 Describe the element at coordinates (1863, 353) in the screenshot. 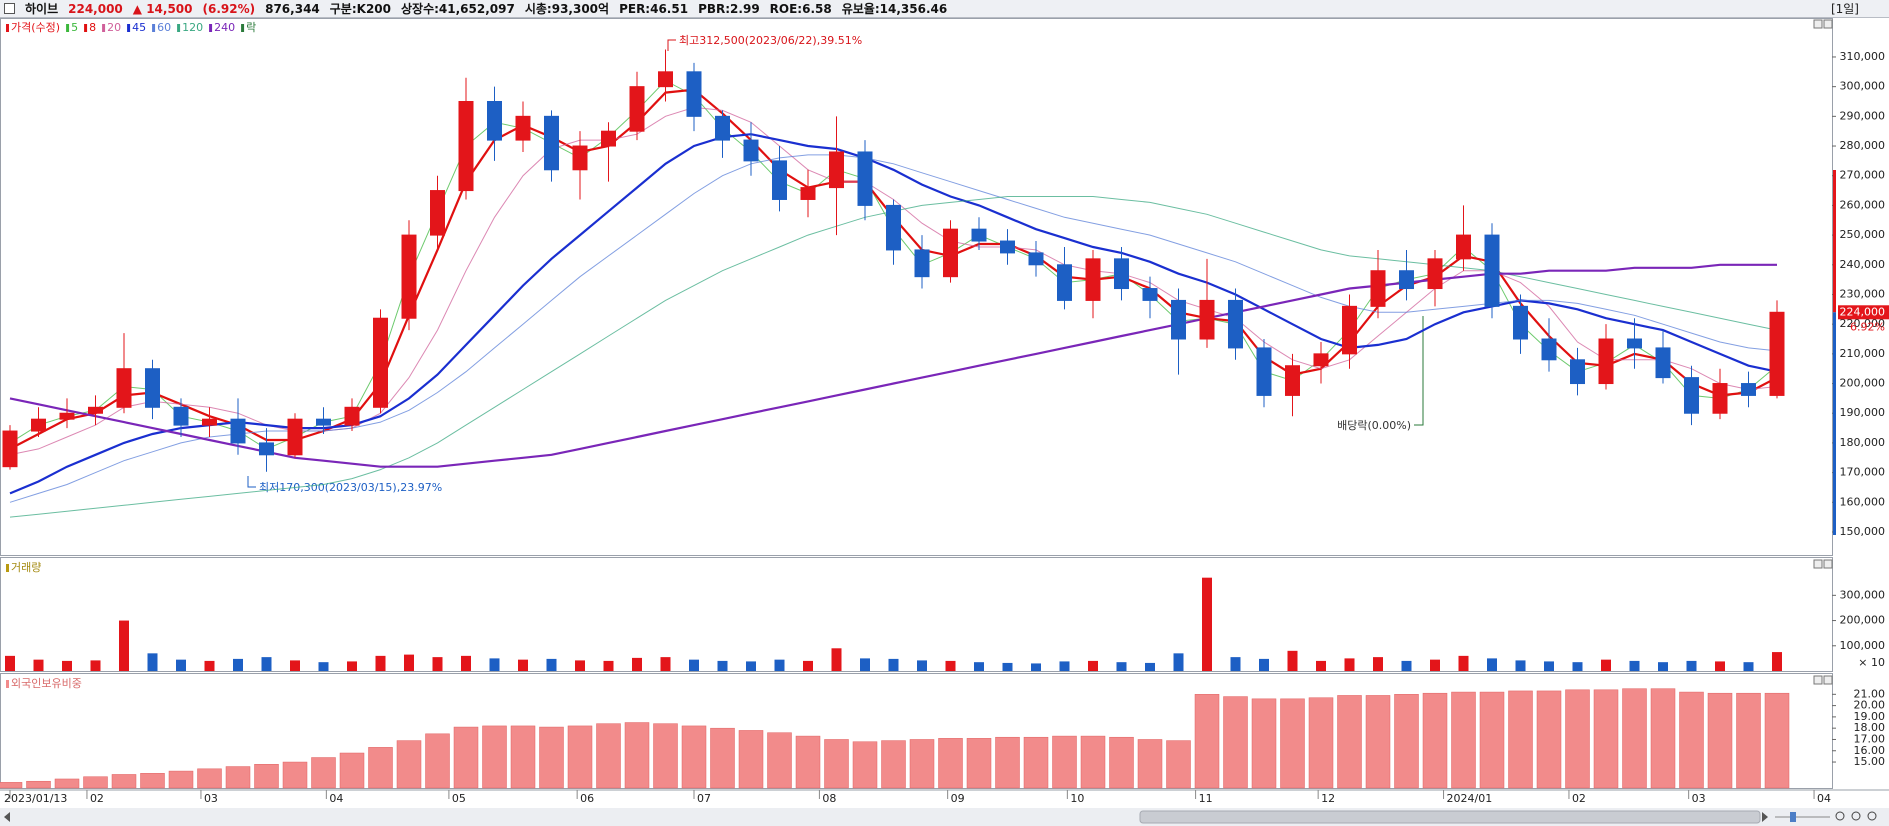

I see `y-tick-label: 210,000` at that location.